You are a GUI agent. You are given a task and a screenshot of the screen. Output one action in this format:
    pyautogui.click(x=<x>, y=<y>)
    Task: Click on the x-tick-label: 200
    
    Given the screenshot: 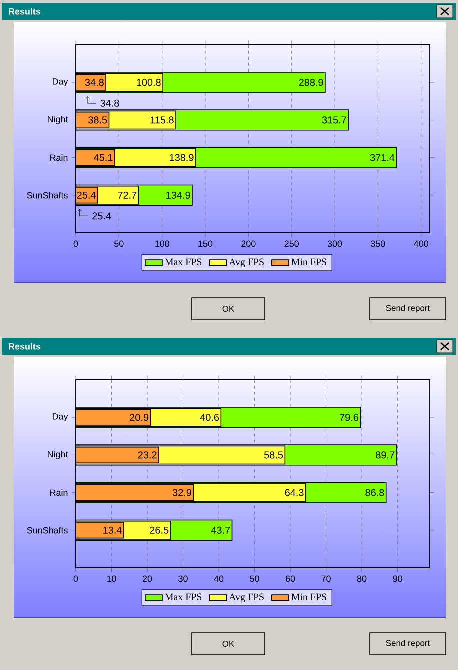 What is the action you would take?
    pyautogui.click(x=249, y=244)
    